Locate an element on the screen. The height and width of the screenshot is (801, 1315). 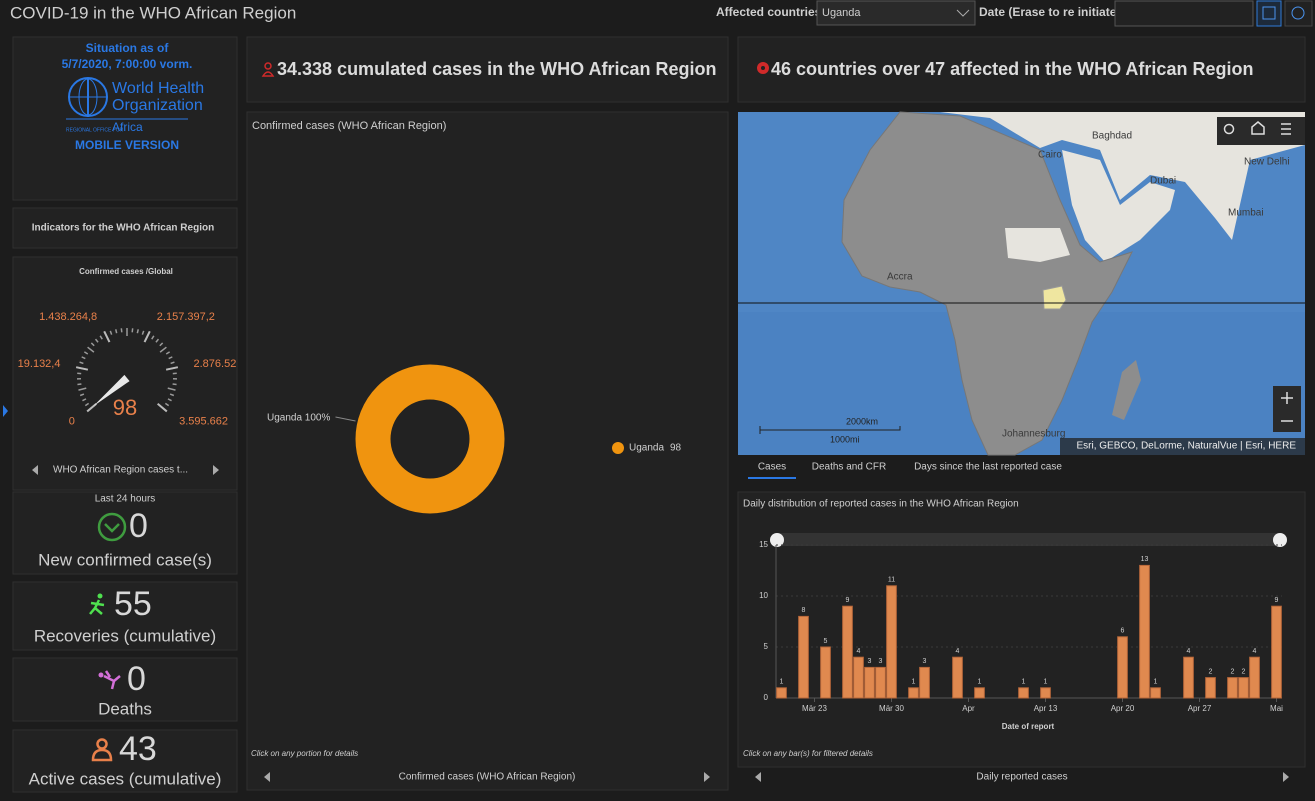
place-label: New Delhi is located at coordinates (1267, 162).